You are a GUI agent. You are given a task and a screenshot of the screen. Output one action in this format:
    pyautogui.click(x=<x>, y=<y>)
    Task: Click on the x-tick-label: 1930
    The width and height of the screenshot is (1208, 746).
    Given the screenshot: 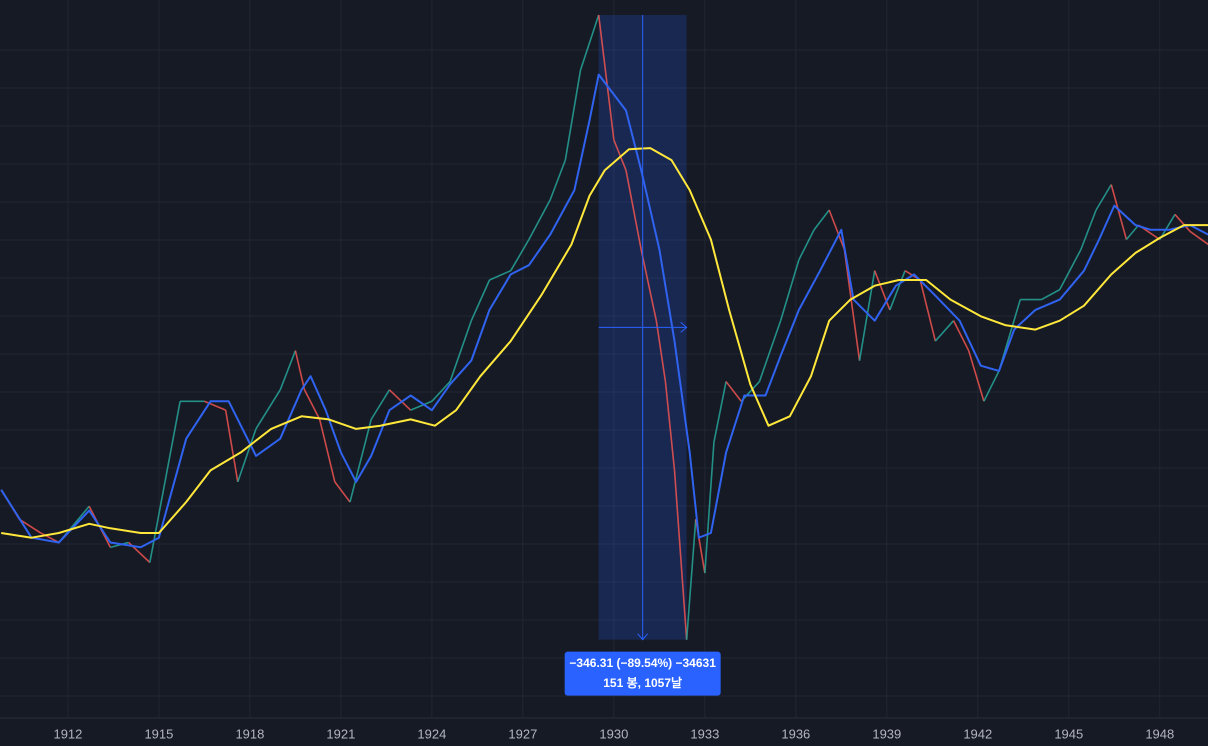 What is the action you would take?
    pyautogui.click(x=613, y=733)
    